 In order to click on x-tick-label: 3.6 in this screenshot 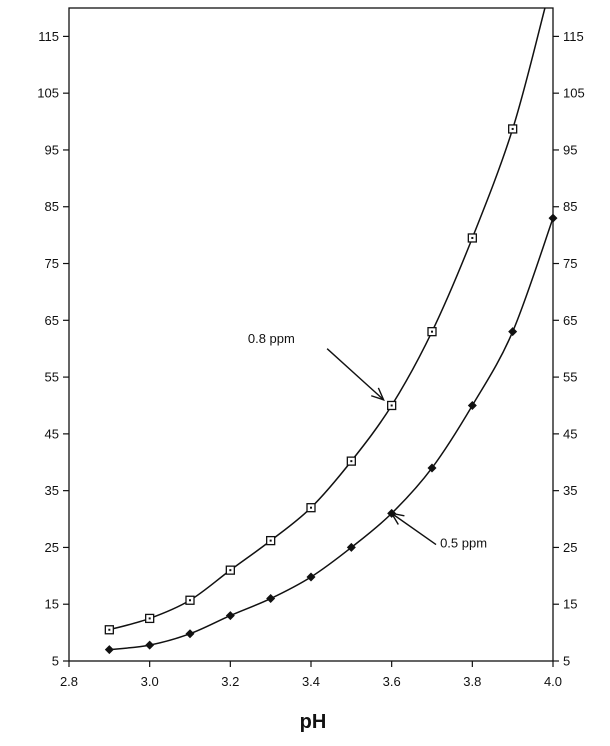, I will do `click(392, 681)`.